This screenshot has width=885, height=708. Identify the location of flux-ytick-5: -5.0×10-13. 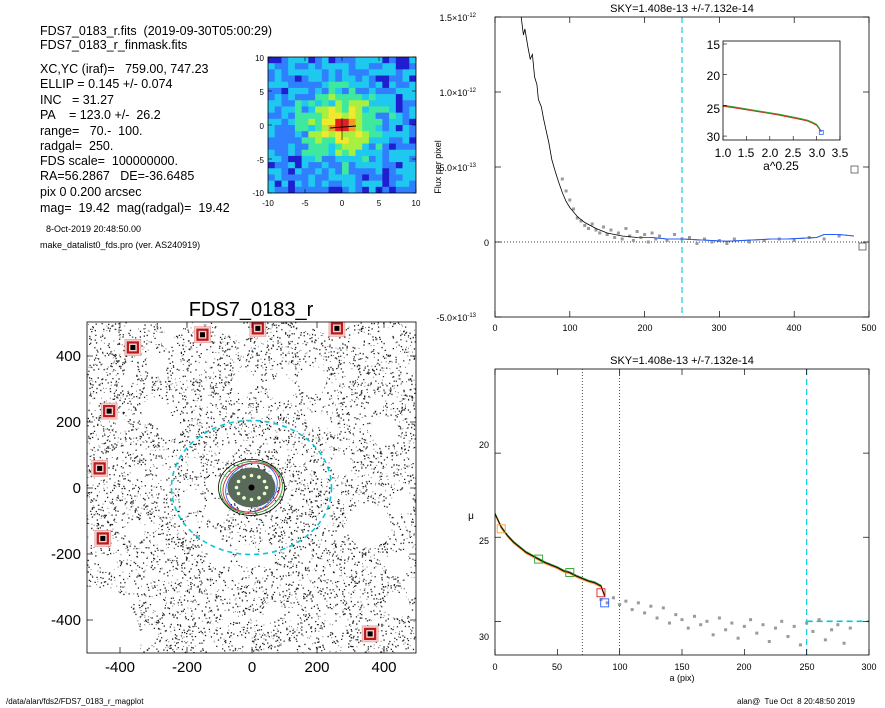
(457, 318).